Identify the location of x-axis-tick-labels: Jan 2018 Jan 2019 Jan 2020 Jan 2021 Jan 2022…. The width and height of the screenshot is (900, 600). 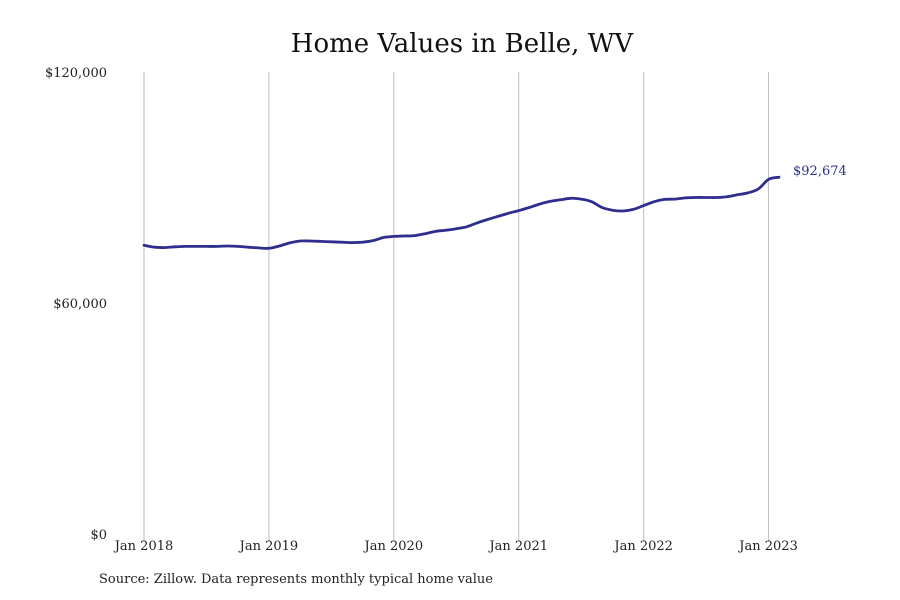
(455, 546).